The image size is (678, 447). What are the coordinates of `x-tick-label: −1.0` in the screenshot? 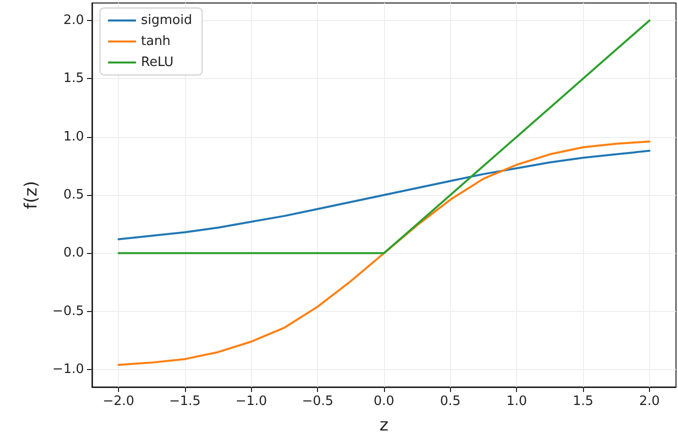 It's located at (251, 401).